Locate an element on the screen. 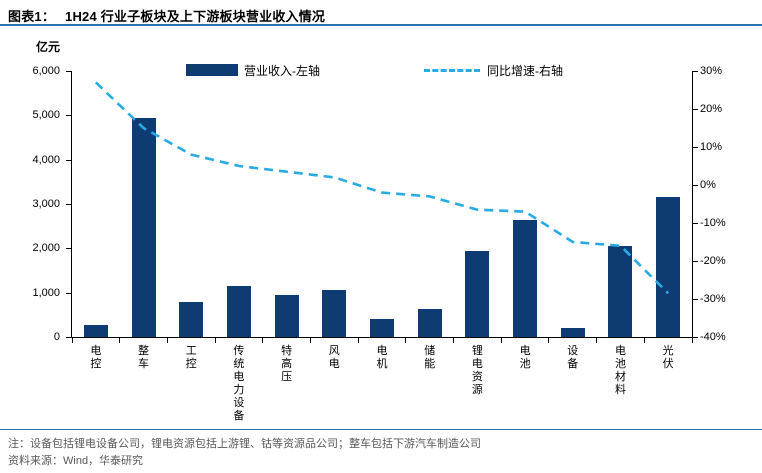 This screenshot has height=473, width=762. left-axis-tick-label: 5,000 is located at coordinates (46, 115).